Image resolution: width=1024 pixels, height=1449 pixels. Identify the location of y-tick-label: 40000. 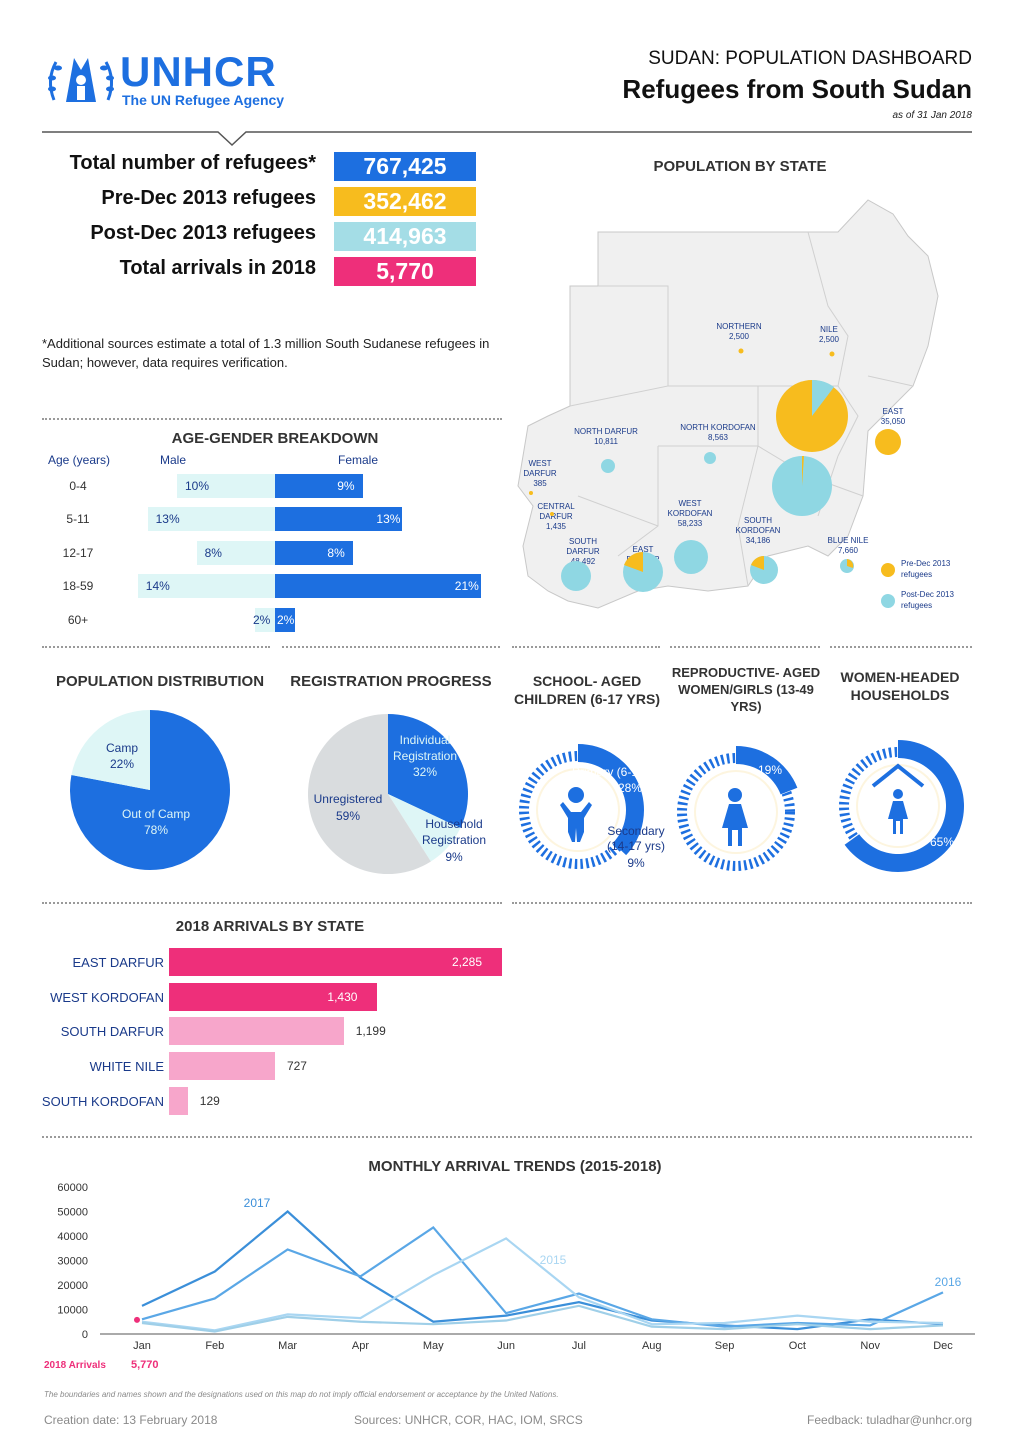
(72, 1237).